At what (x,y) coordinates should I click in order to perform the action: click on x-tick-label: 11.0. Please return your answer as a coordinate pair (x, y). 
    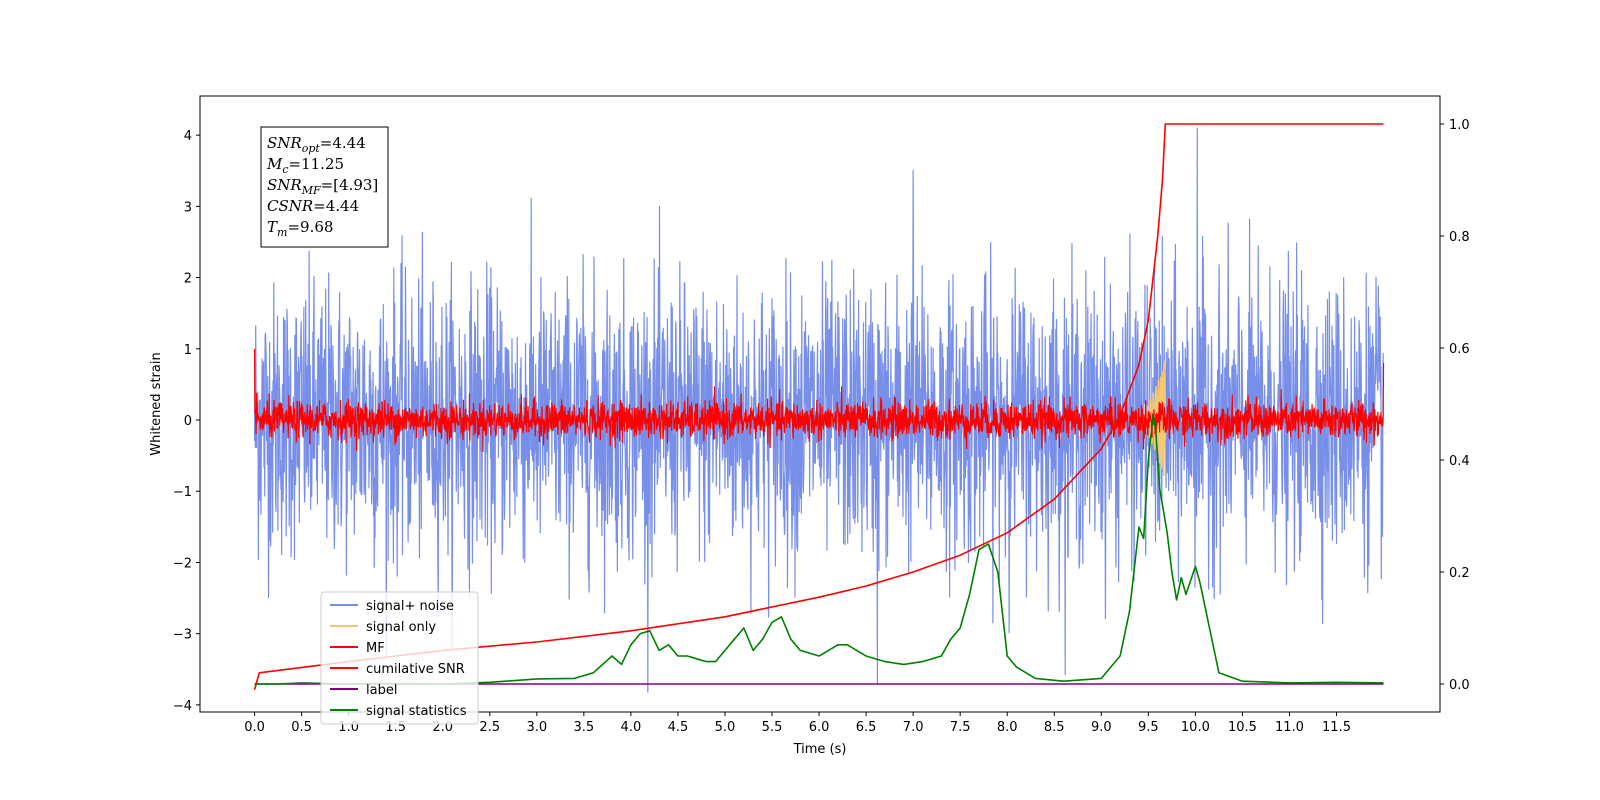
    Looking at the image, I should click on (1289, 727).